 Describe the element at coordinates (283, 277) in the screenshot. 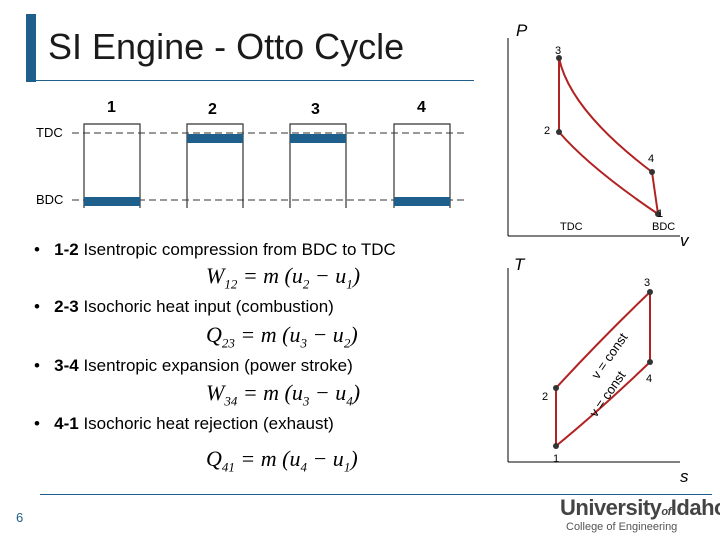

I see `equation-w12: W12 = m (u2 − u1)` at that location.